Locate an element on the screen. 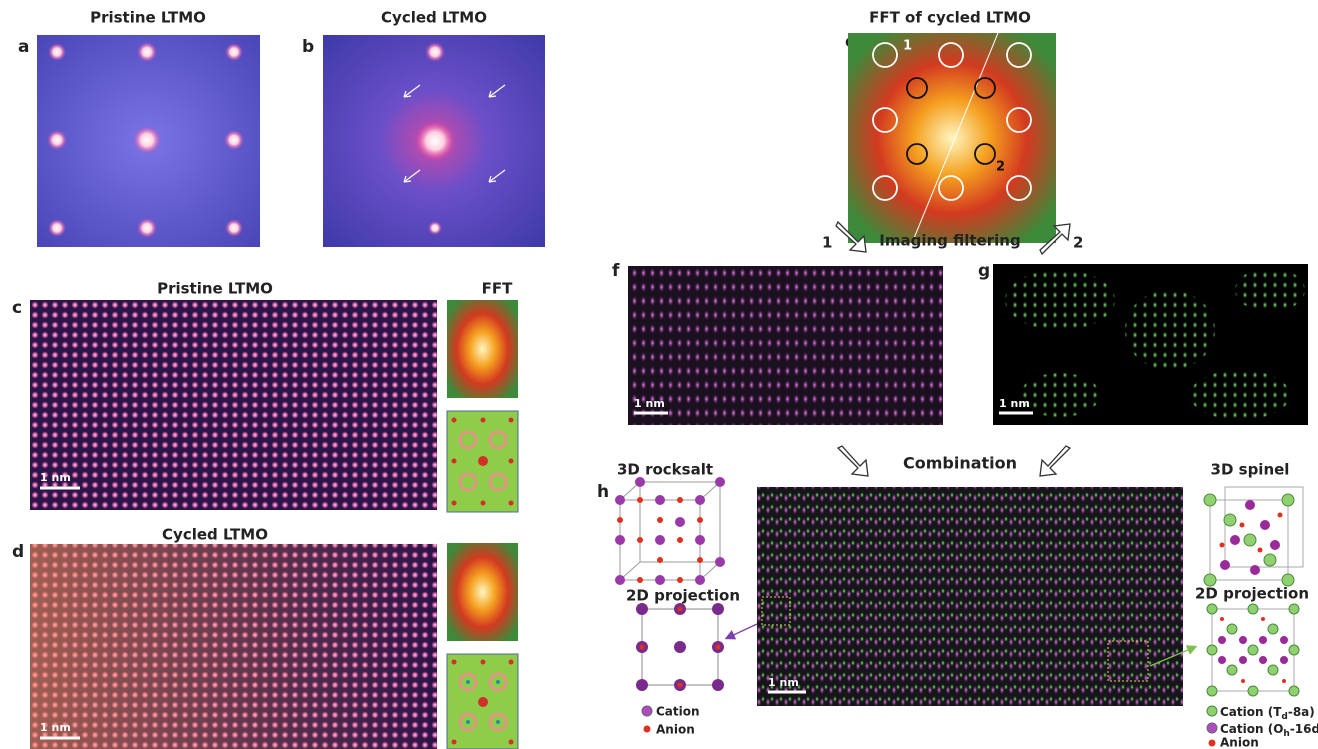  panel-letter: f is located at coordinates (616, 271).